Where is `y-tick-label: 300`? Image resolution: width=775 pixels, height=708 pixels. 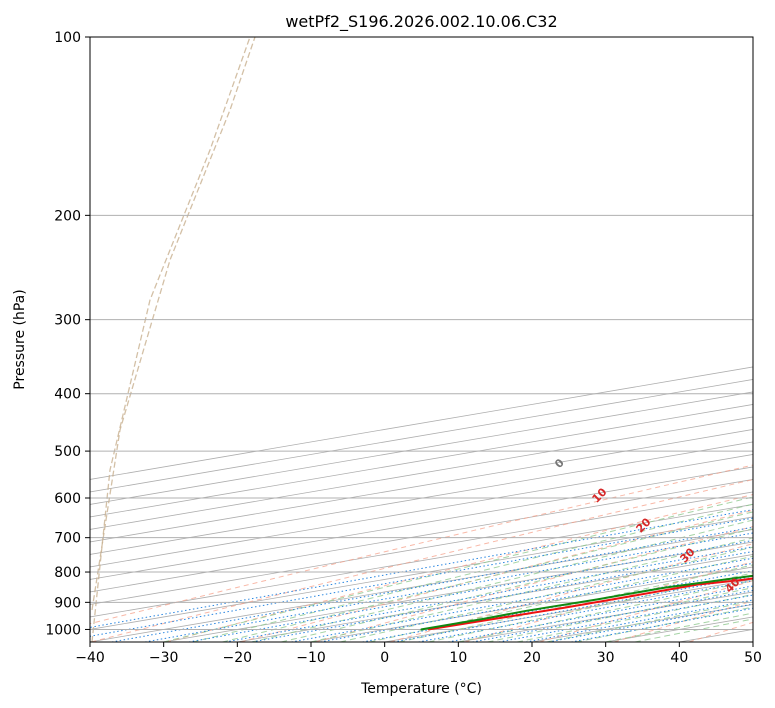
y-tick-label: 300 is located at coordinates (67, 321).